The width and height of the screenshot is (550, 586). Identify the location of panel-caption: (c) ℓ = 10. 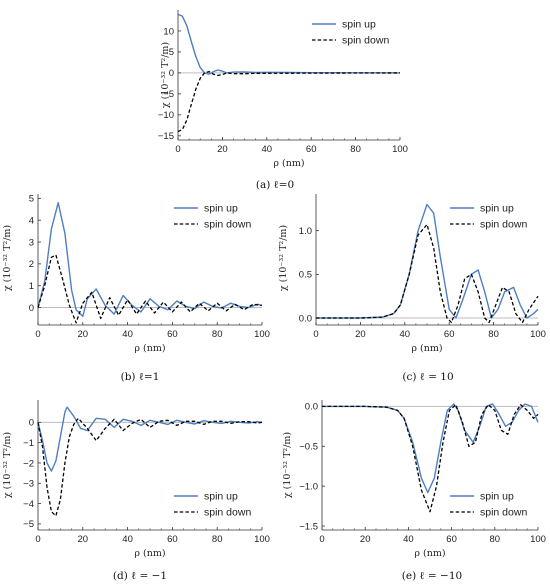
(427, 377).